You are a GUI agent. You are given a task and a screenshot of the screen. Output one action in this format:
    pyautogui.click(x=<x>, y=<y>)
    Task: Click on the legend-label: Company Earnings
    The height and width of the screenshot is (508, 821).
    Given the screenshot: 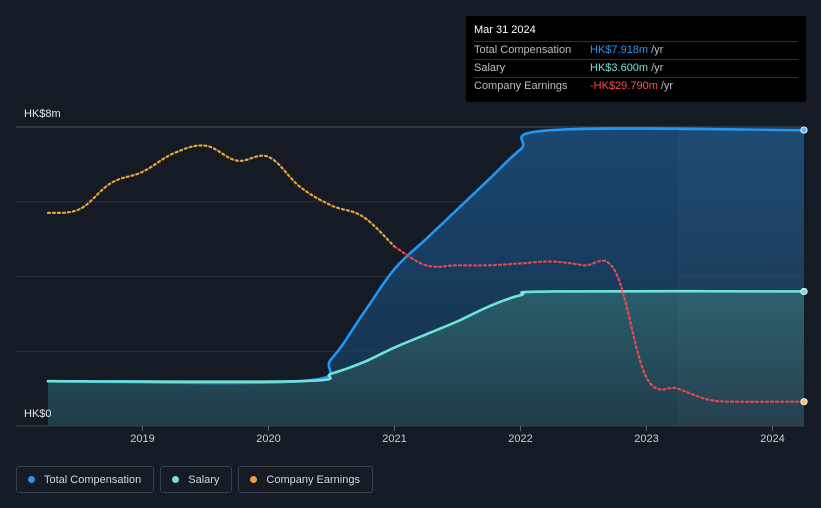 What is the action you would take?
    pyautogui.click(x=313, y=479)
    